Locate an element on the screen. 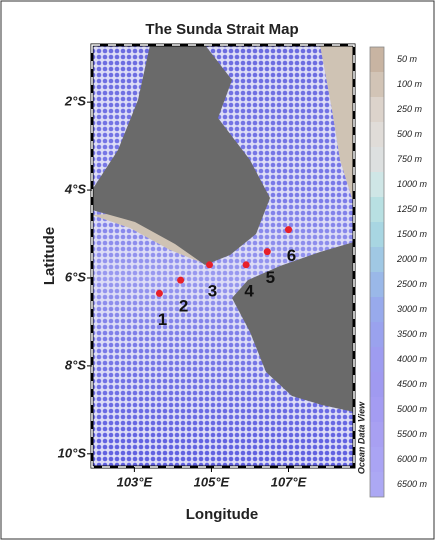  colorbar-label: 2000 m is located at coordinates (412, 259).